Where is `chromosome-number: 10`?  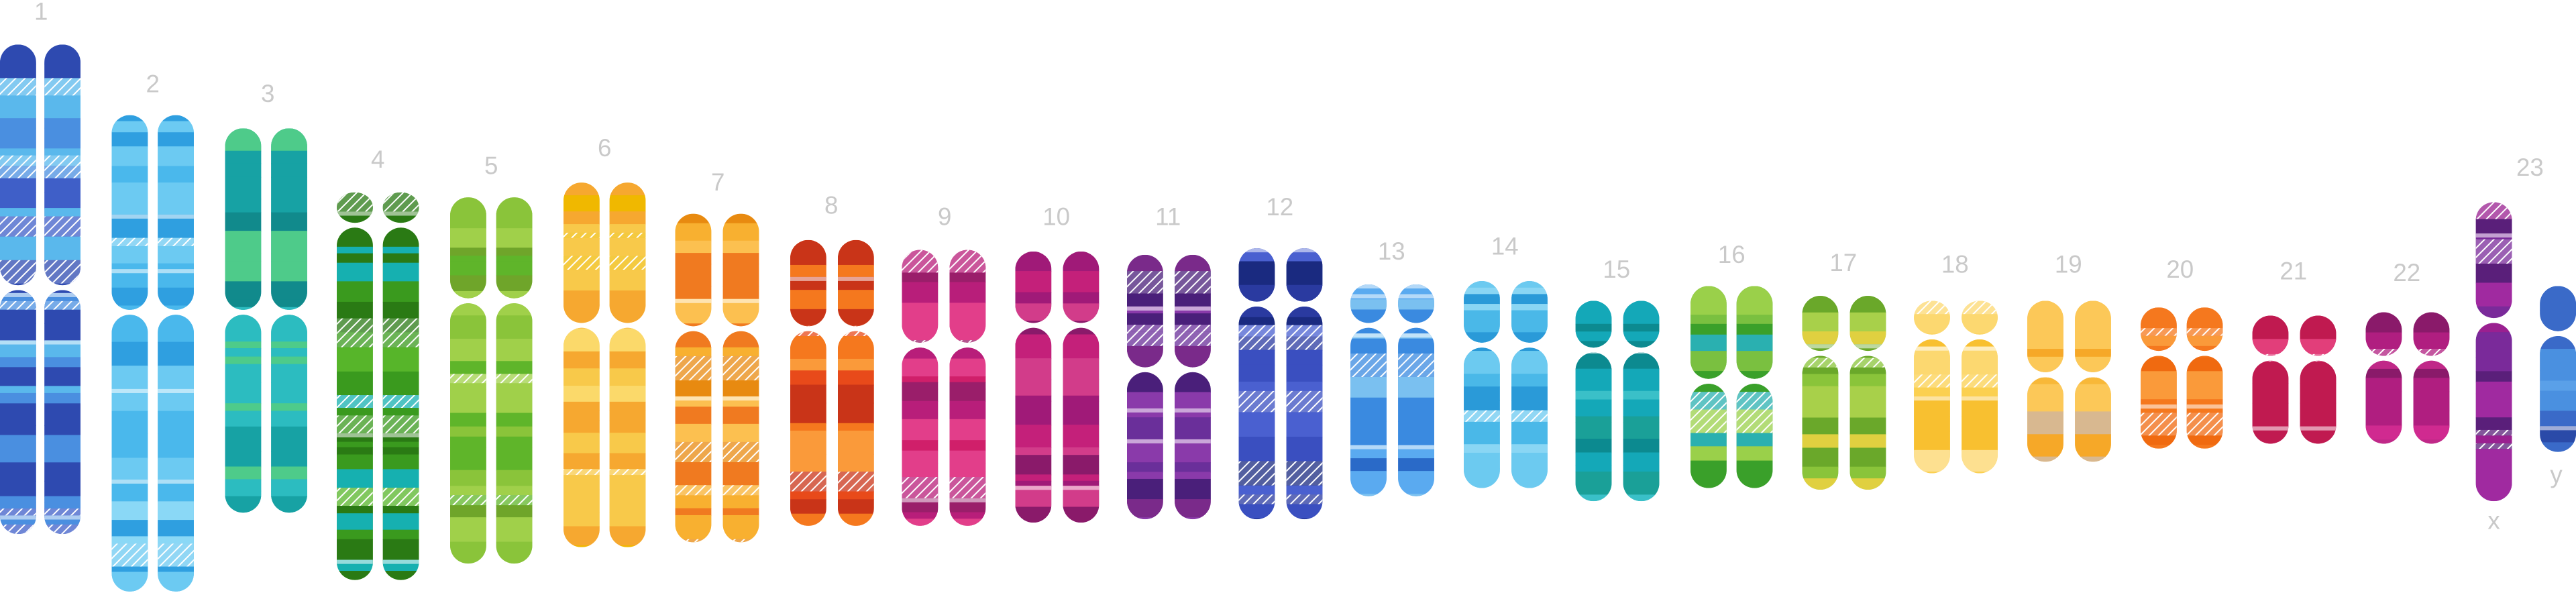 chromosome-number: 10 is located at coordinates (1056, 217).